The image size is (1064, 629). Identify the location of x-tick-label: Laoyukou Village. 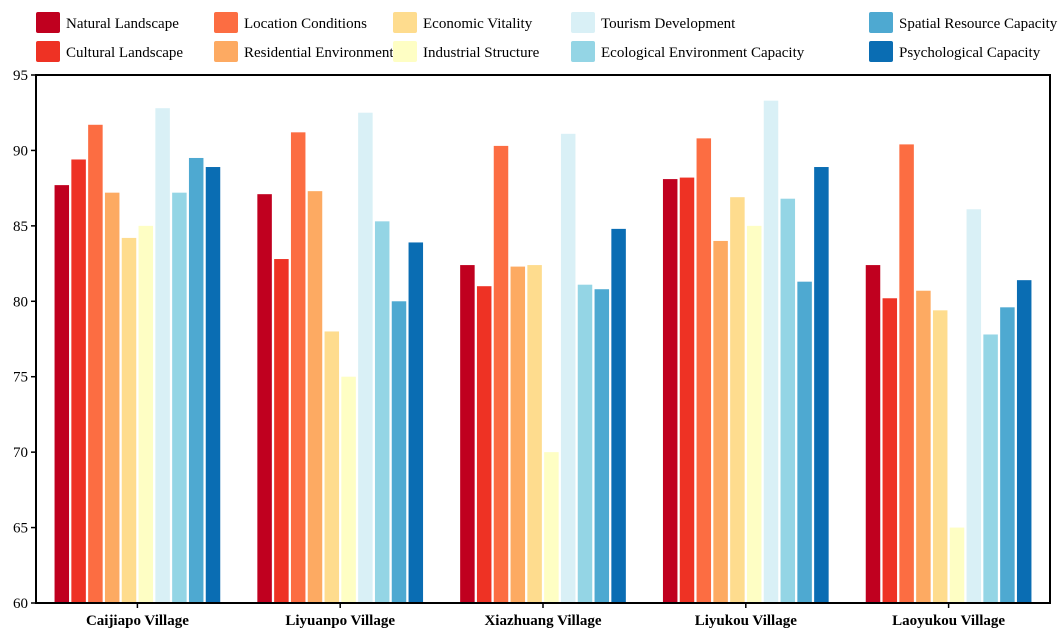
(948, 621).